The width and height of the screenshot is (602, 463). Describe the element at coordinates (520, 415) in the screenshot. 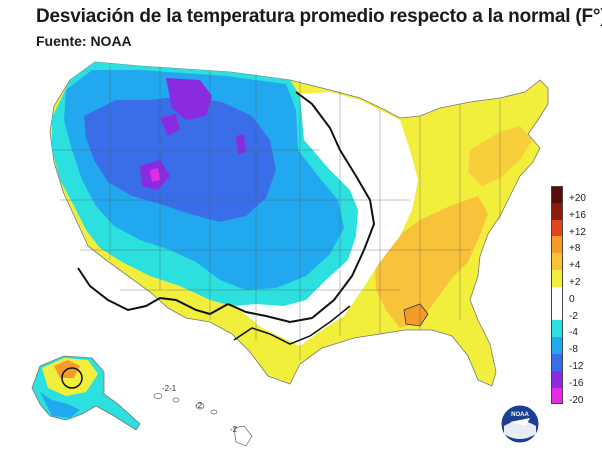

I see `noaa-logo-text: NOAA` at that location.